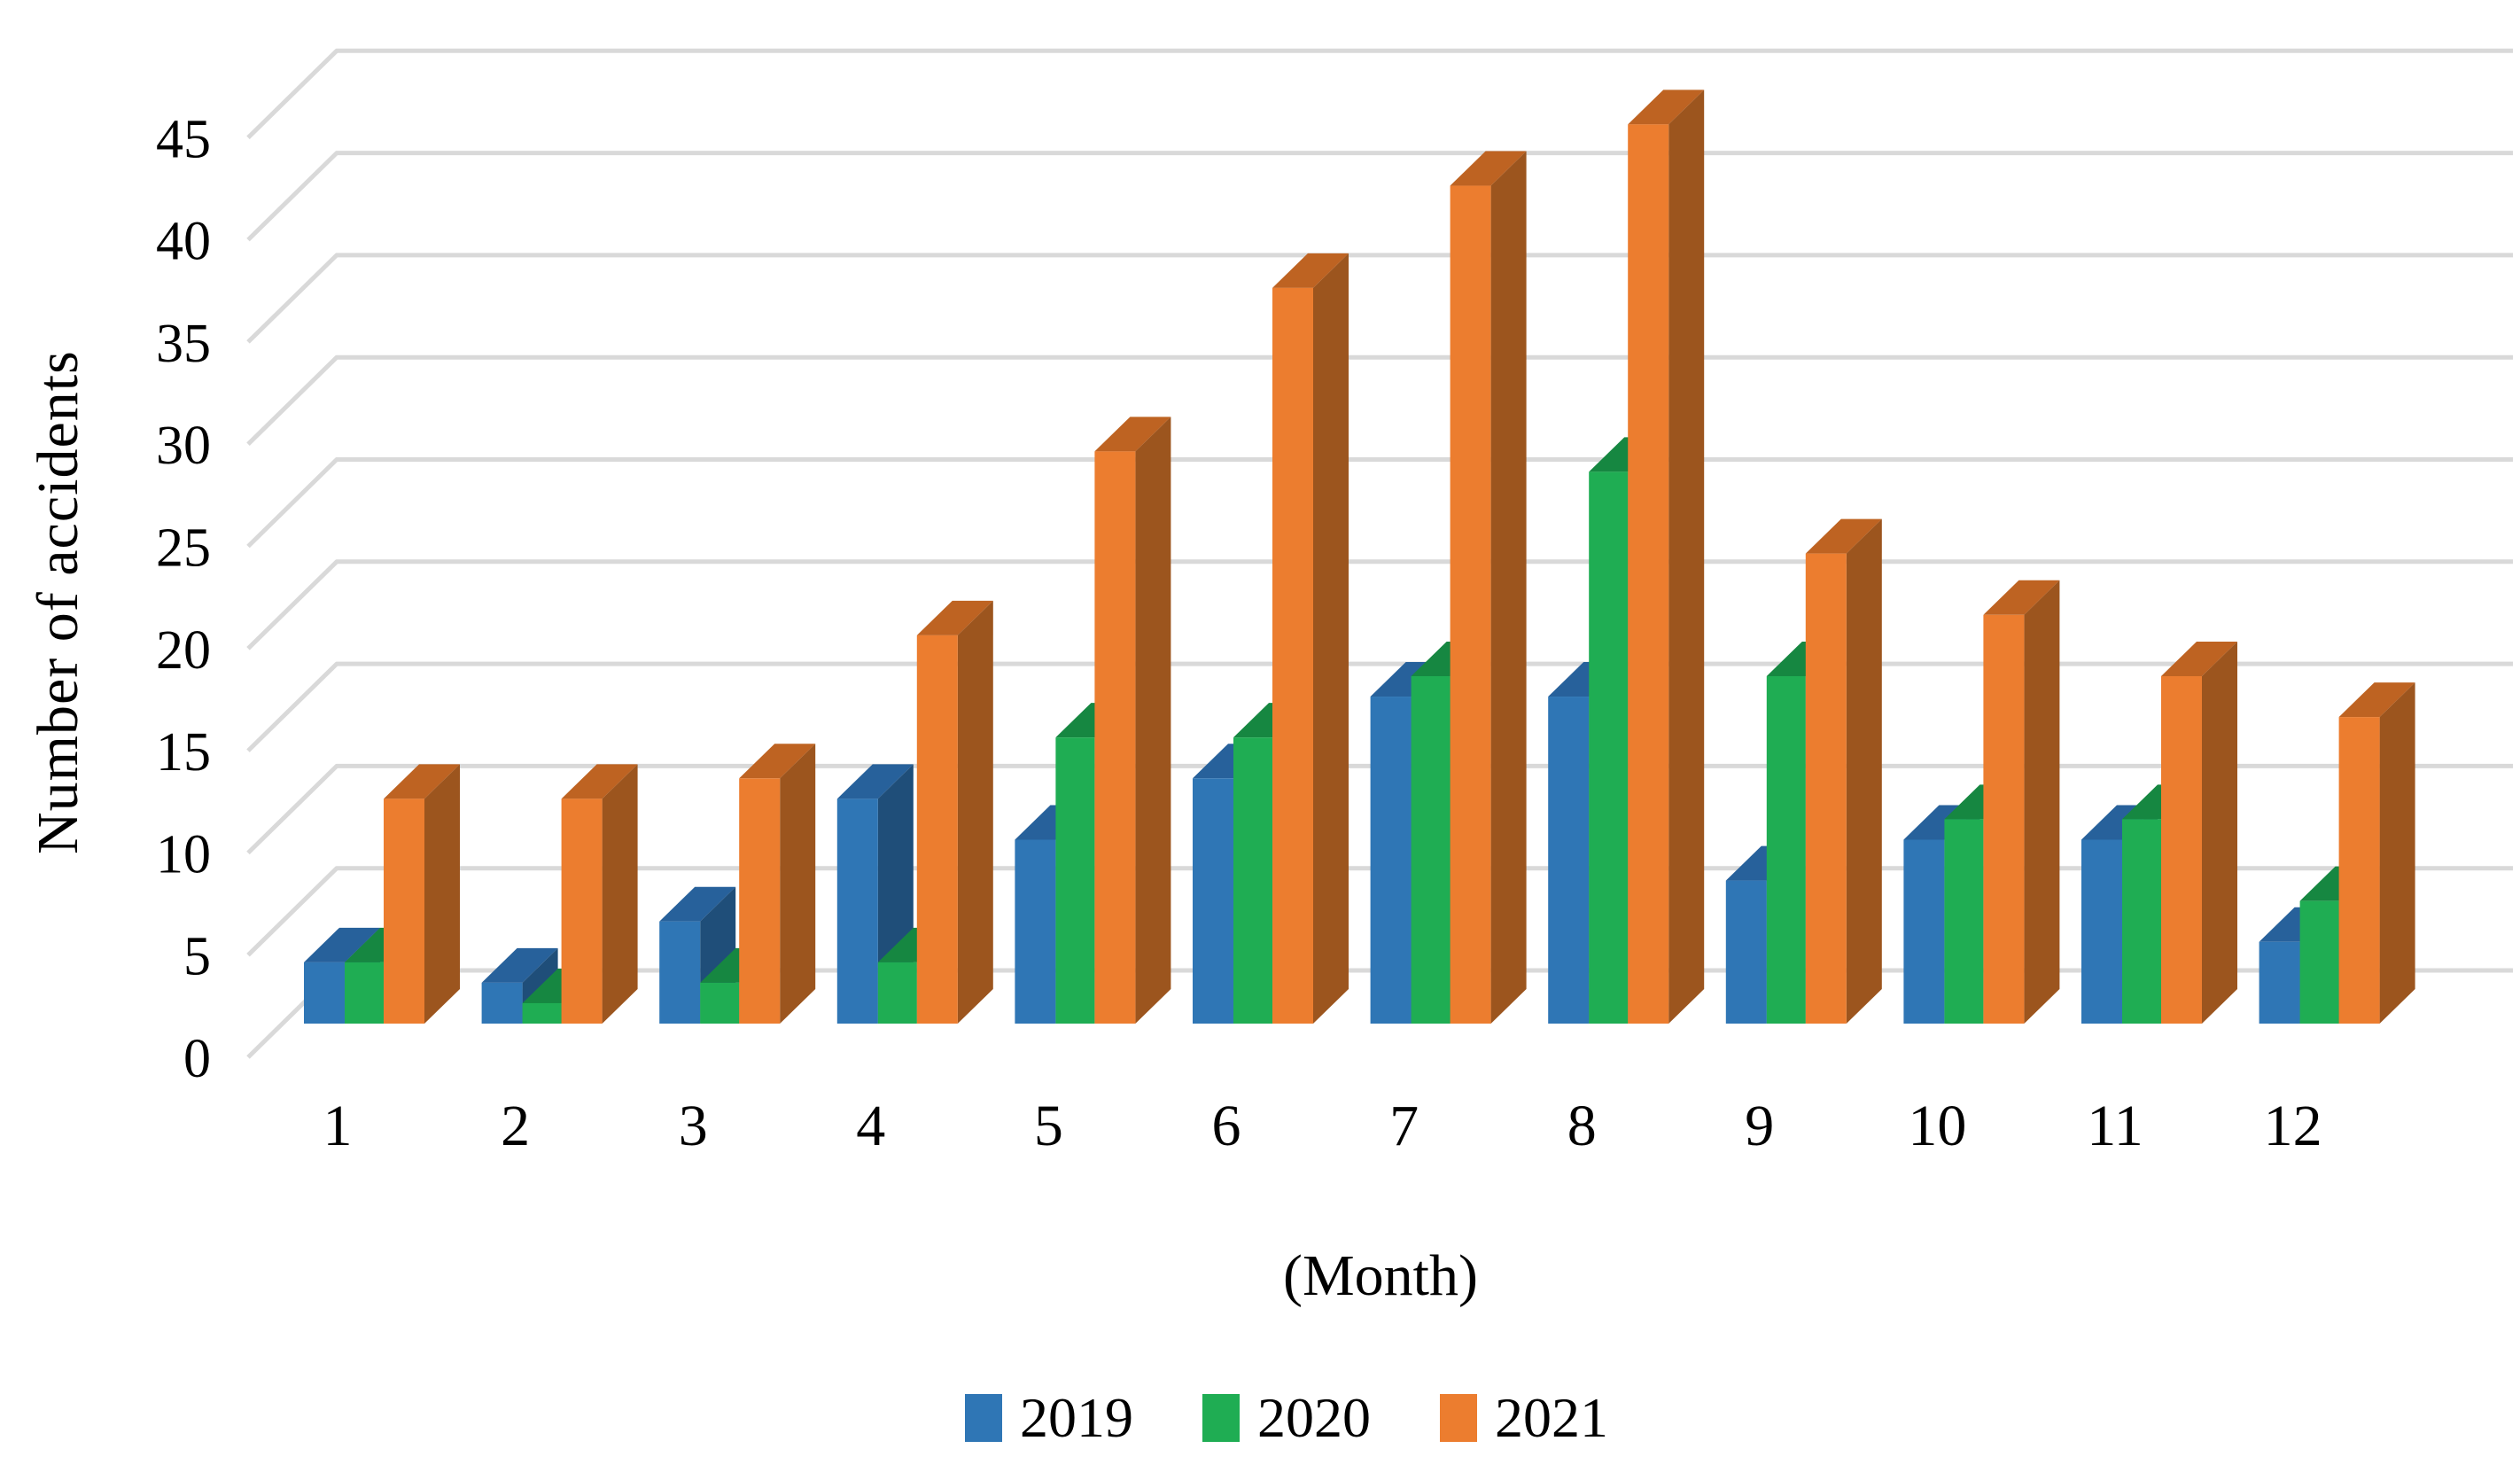 This screenshot has height=1480, width=2520. Describe the element at coordinates (1826, 788) in the screenshot. I see `bar-2021-m9` at that location.